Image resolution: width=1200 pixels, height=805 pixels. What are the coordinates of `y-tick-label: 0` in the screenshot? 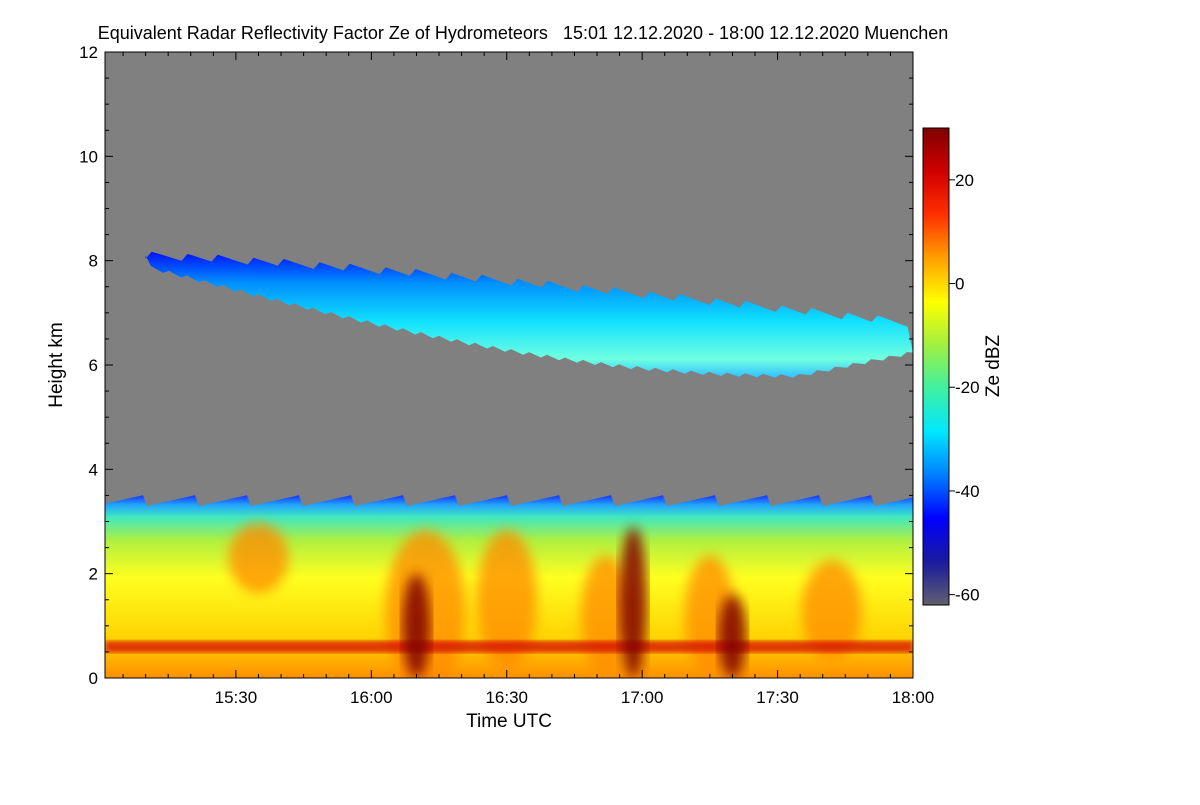 It's located at (93, 678).